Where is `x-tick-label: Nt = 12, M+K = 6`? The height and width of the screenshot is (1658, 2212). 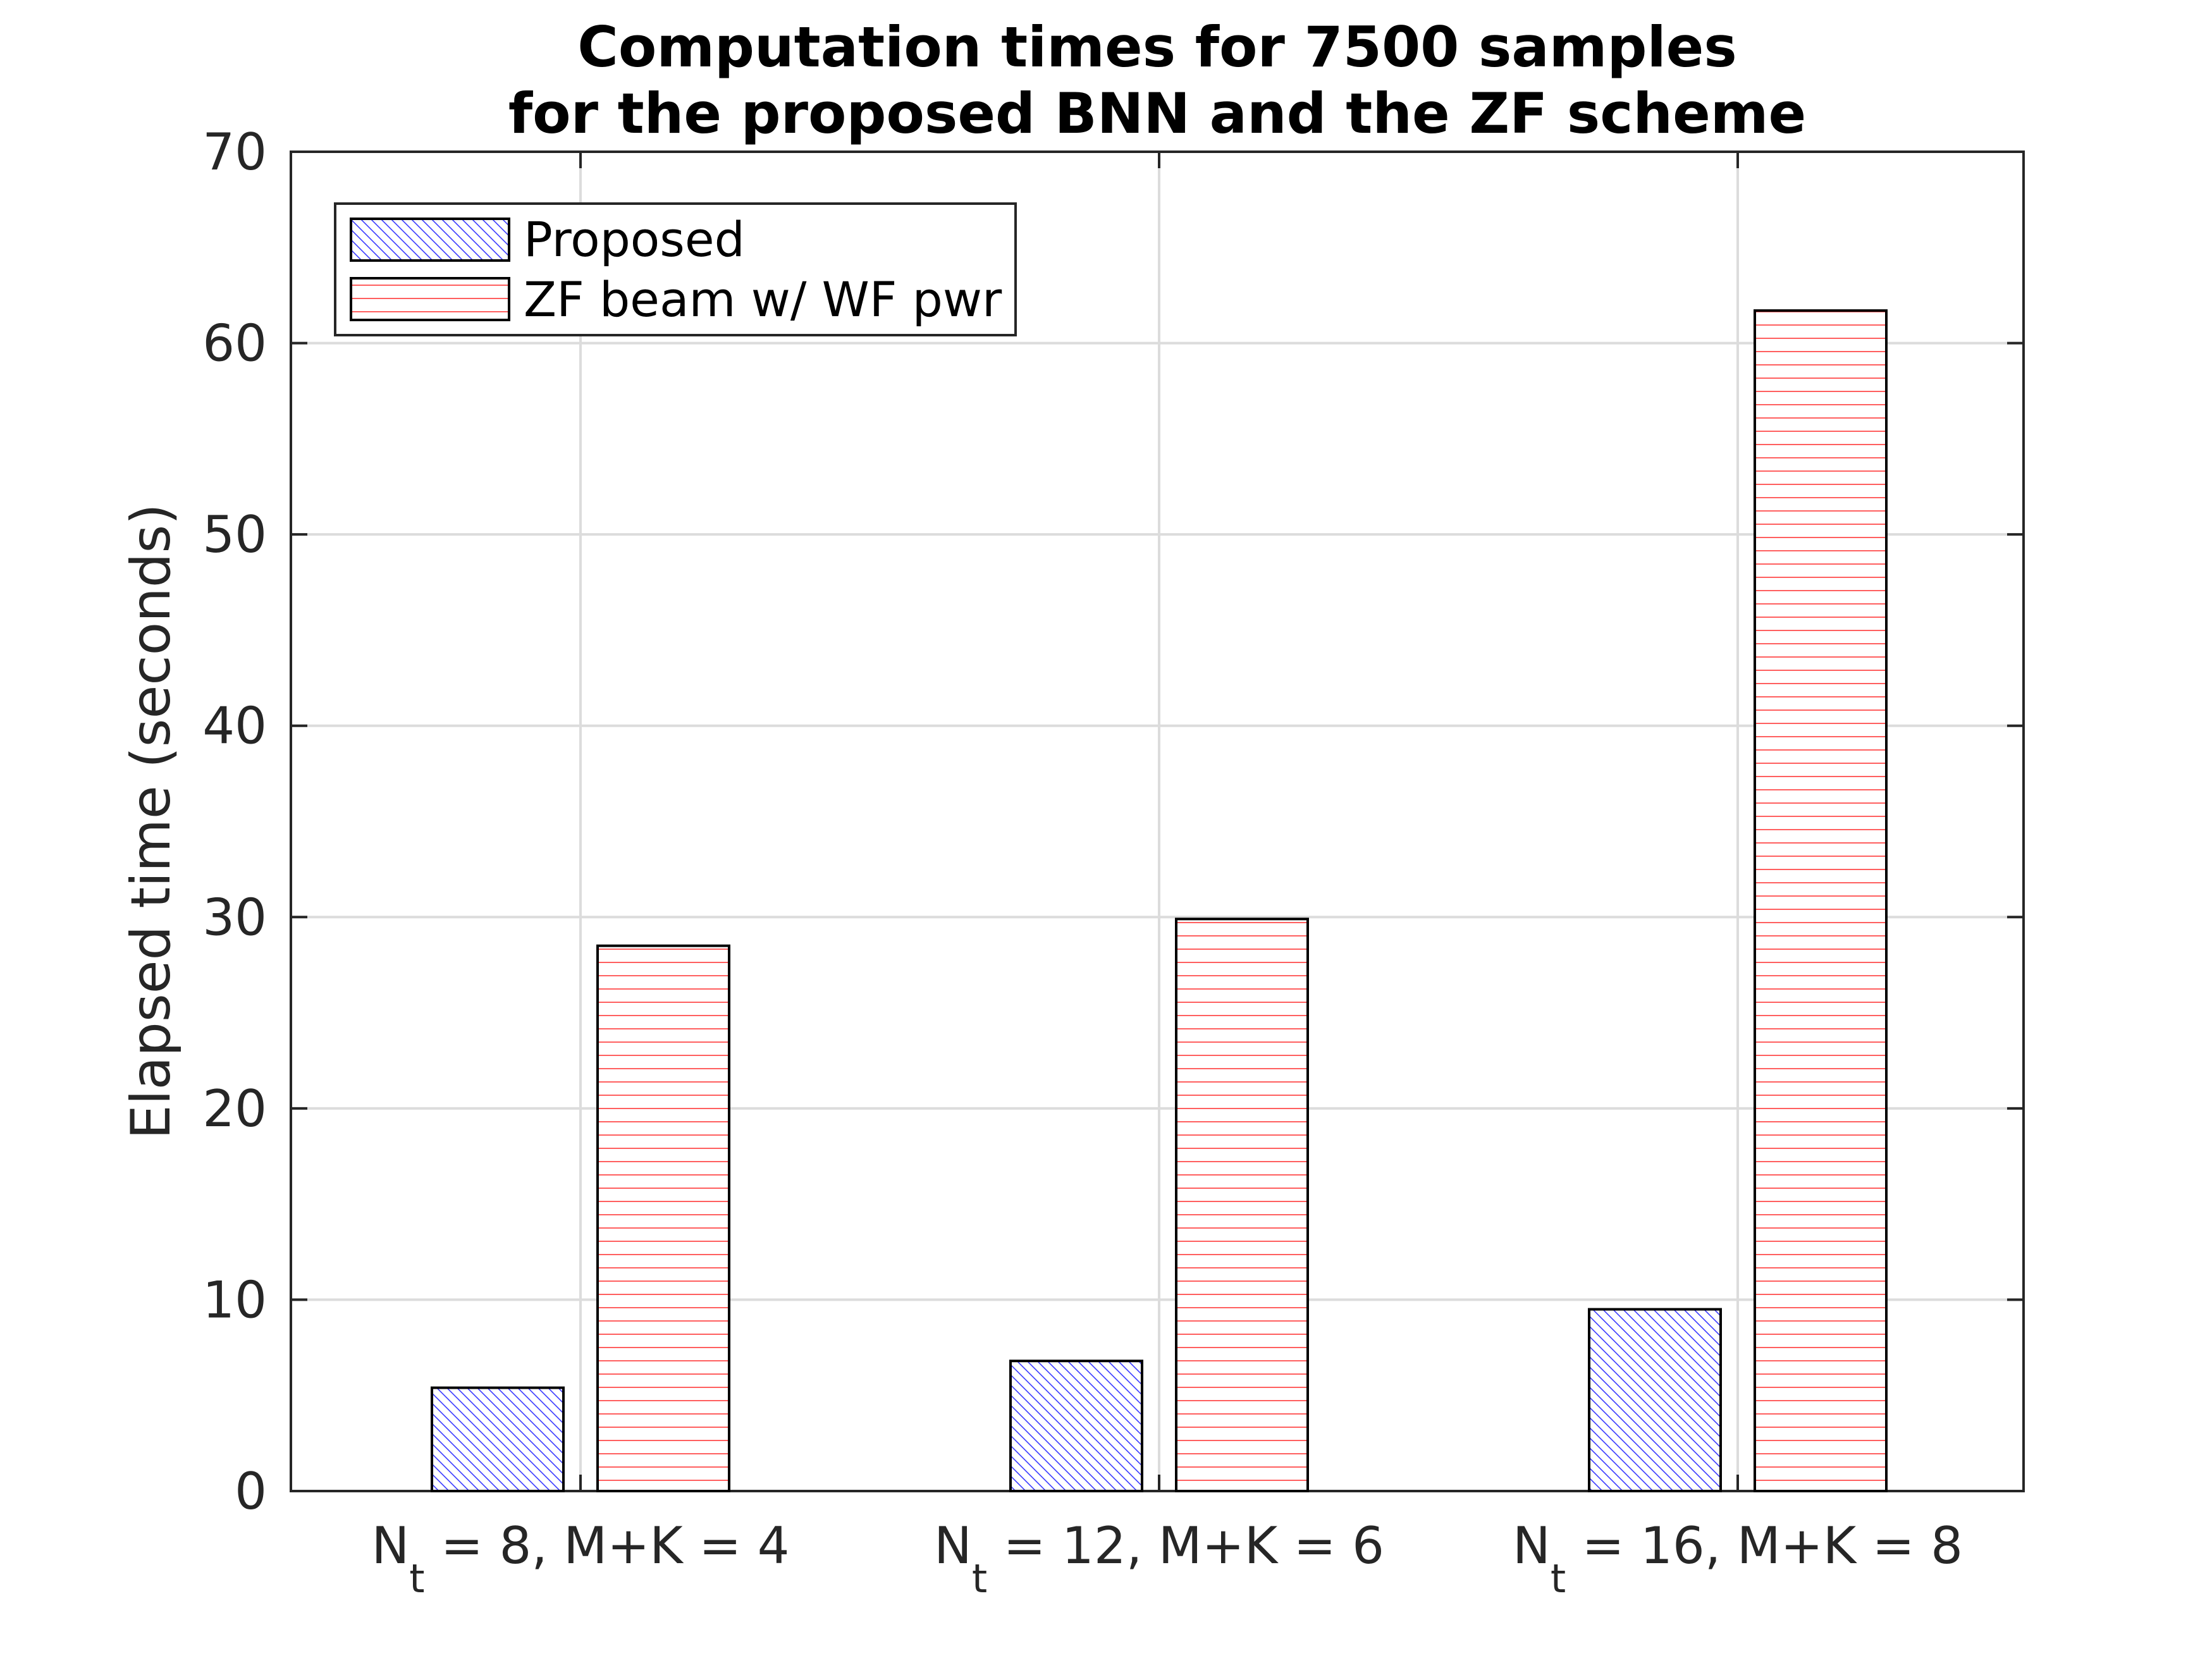 x-tick-label: Nt = 12, M+K = 6 is located at coordinates (1159, 1559).